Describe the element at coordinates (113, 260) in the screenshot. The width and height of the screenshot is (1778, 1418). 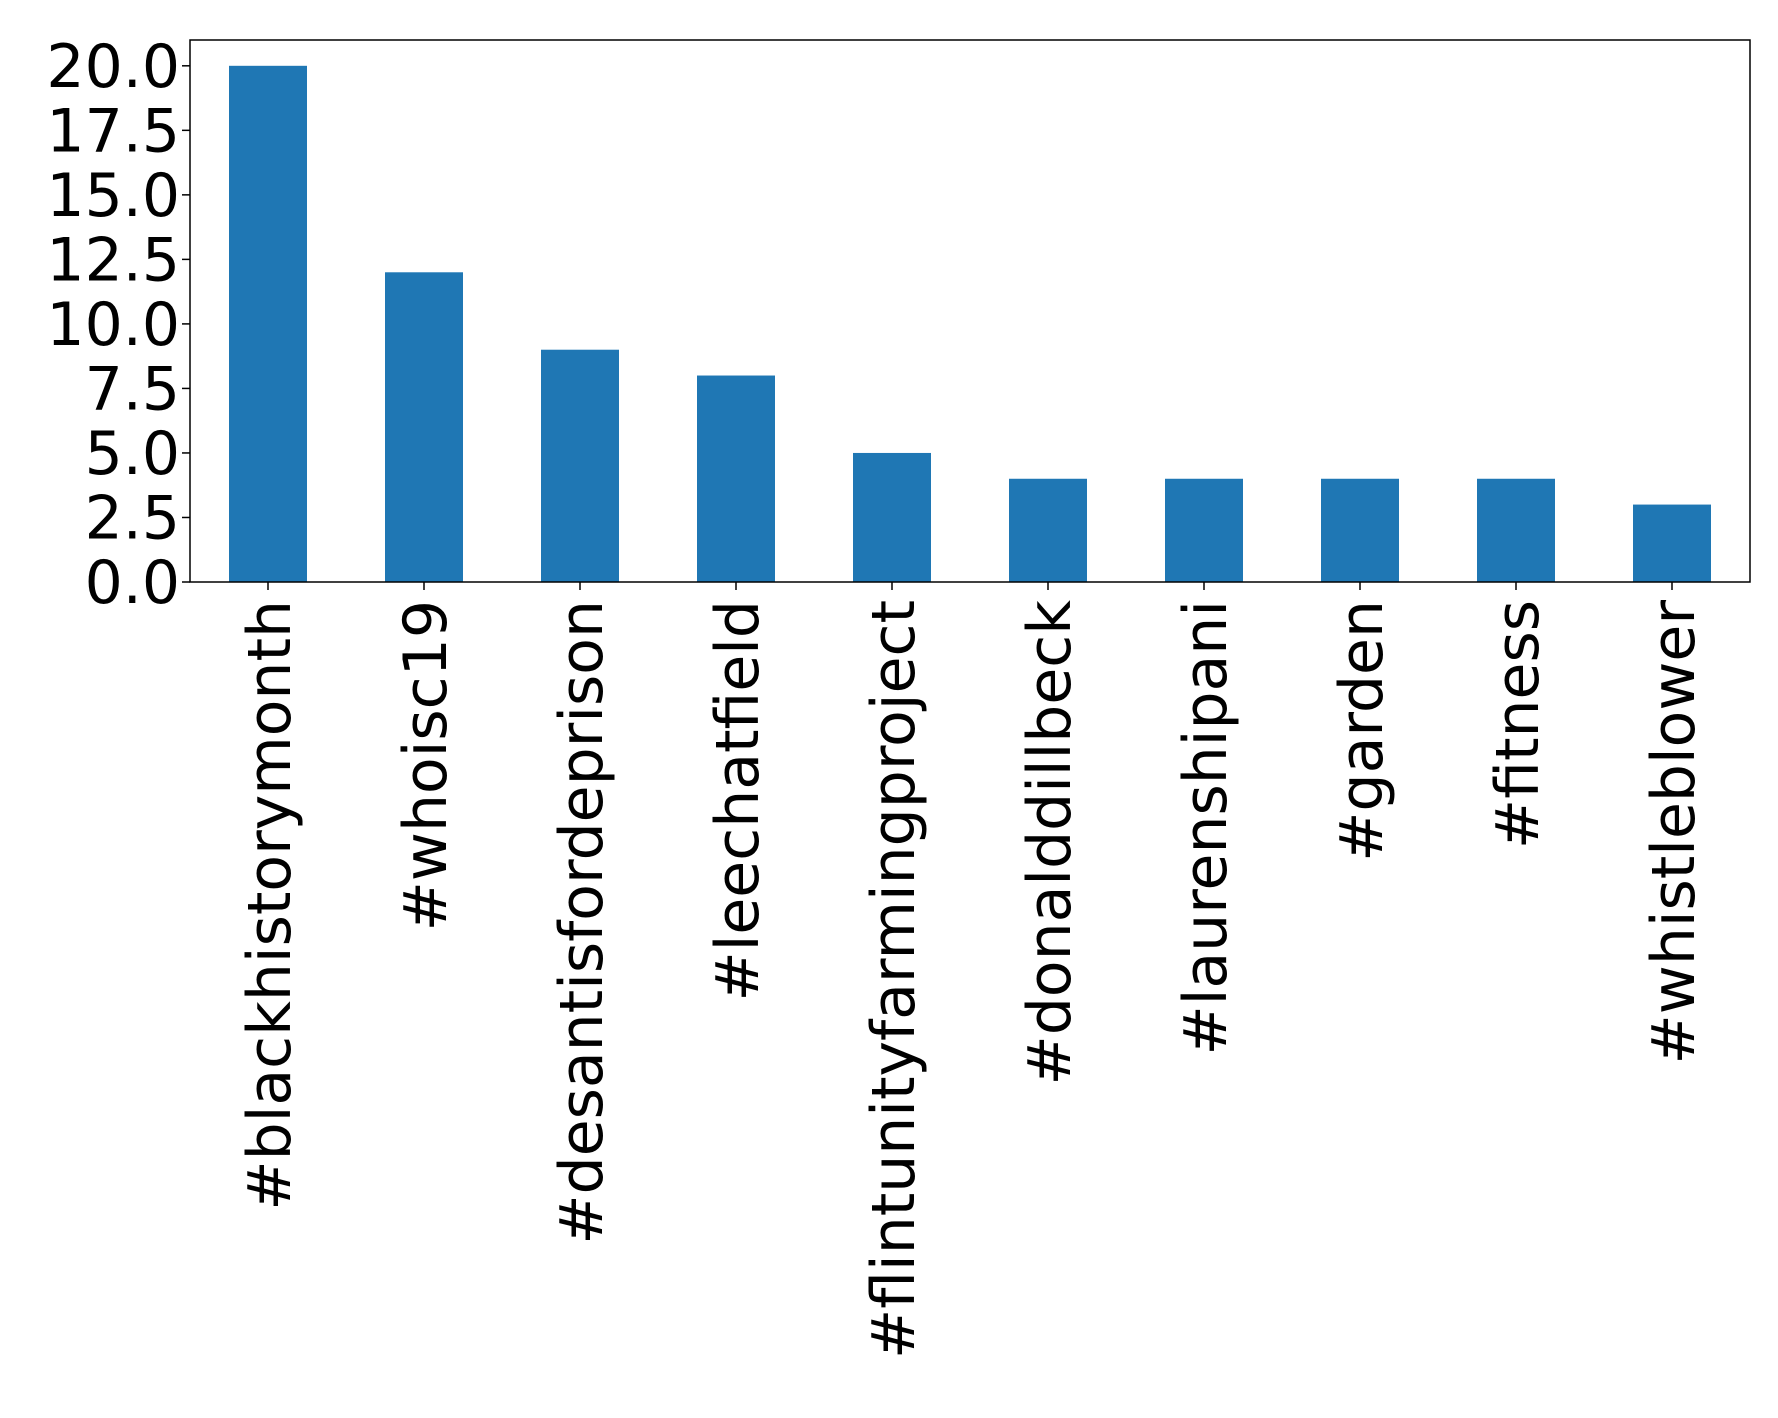
I see `y-tick-label: 12.5` at that location.